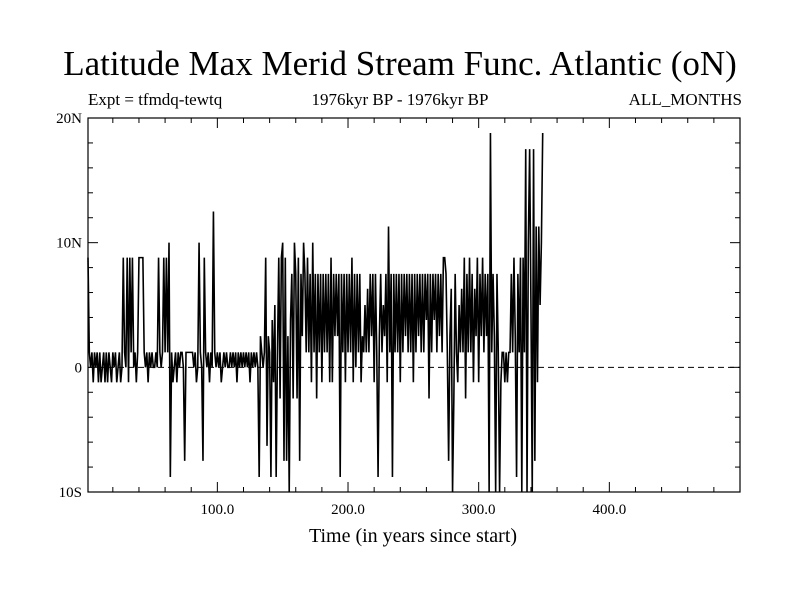 This screenshot has height=600, width=800. I want to click on x-tick-label: 400.0, so click(609, 510).